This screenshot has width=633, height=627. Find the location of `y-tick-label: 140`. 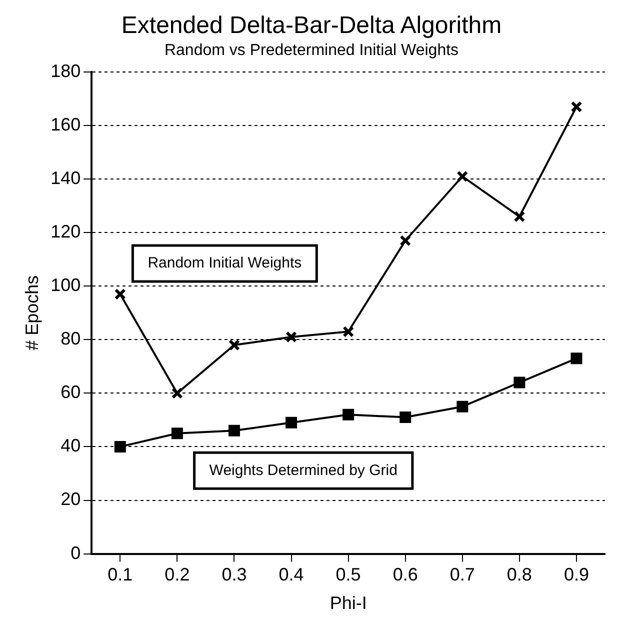

y-tick-label: 140 is located at coordinates (65, 178).